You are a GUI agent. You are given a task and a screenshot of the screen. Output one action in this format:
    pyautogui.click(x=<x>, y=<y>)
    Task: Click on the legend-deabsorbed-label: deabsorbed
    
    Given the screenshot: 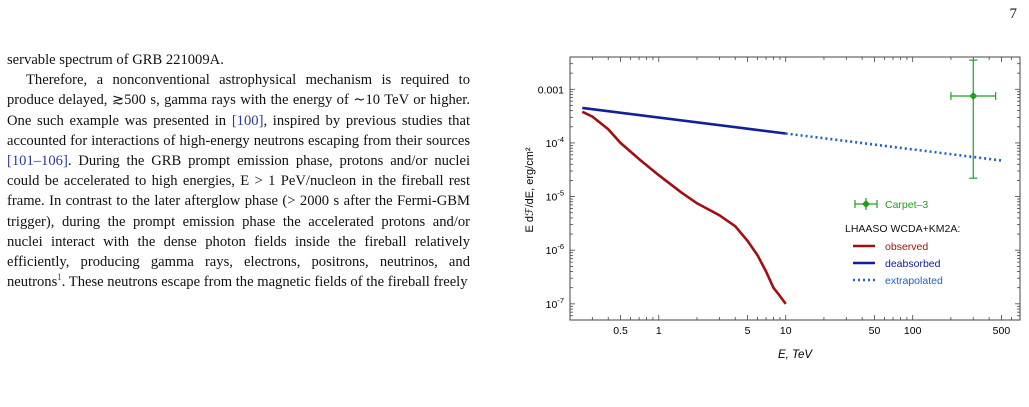 What is the action you would take?
    pyautogui.click(x=913, y=264)
    